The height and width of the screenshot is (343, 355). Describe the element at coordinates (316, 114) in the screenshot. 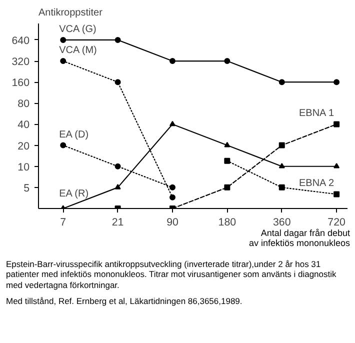

I see `series-label: EBNA 1` at that location.